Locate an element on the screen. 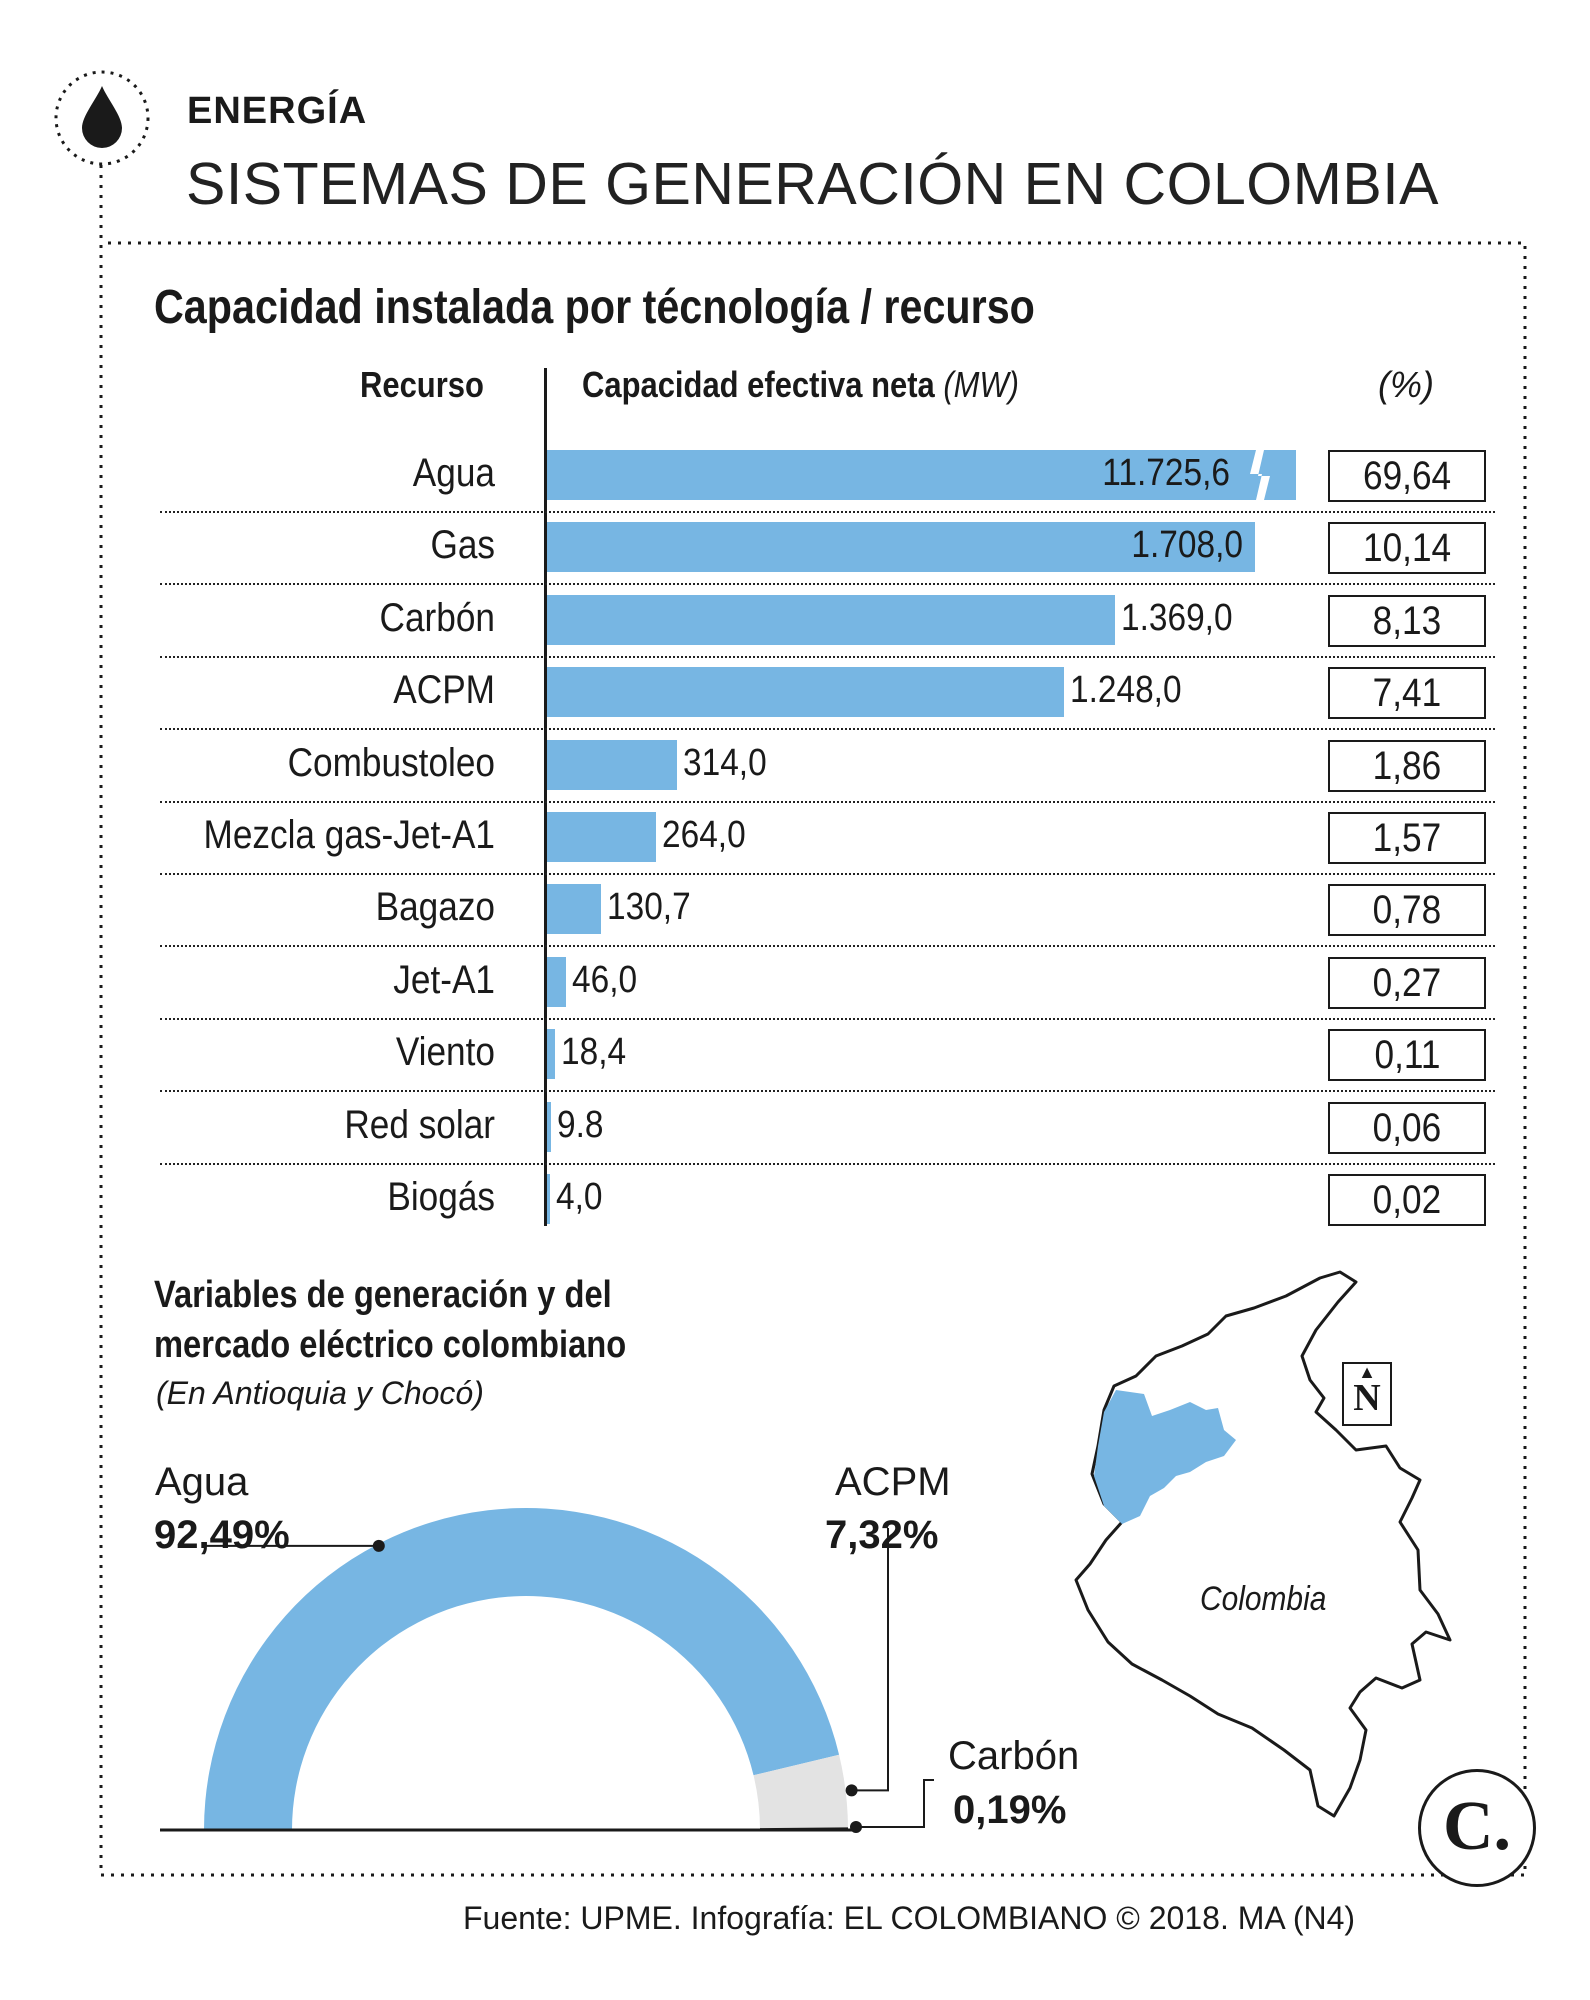 This screenshot has width=1590, height=2000. percent-box: 1,57 is located at coordinates (1407, 838).